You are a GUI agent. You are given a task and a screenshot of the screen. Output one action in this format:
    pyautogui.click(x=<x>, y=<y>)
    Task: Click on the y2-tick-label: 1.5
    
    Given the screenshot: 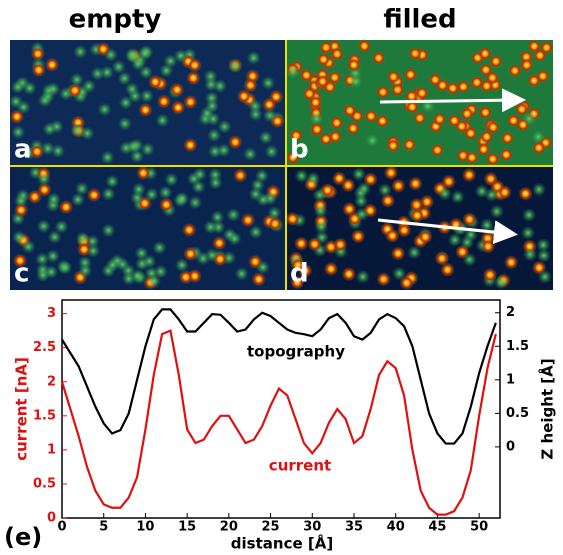 What is the action you would take?
    pyautogui.click(x=517, y=346)
    